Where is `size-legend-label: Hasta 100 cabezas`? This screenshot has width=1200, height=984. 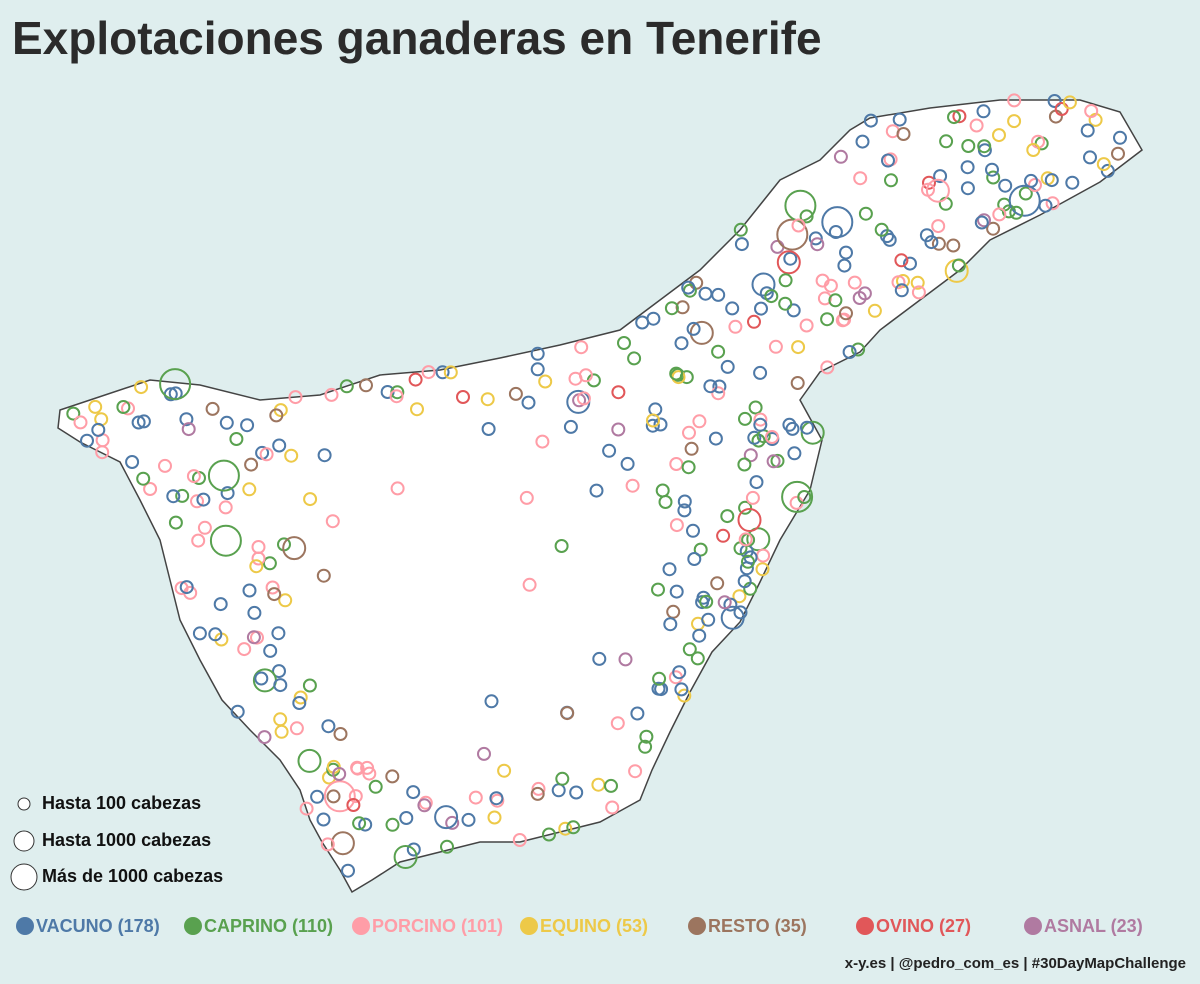 size-legend-label: Hasta 100 cabezas is located at coordinates (121, 803).